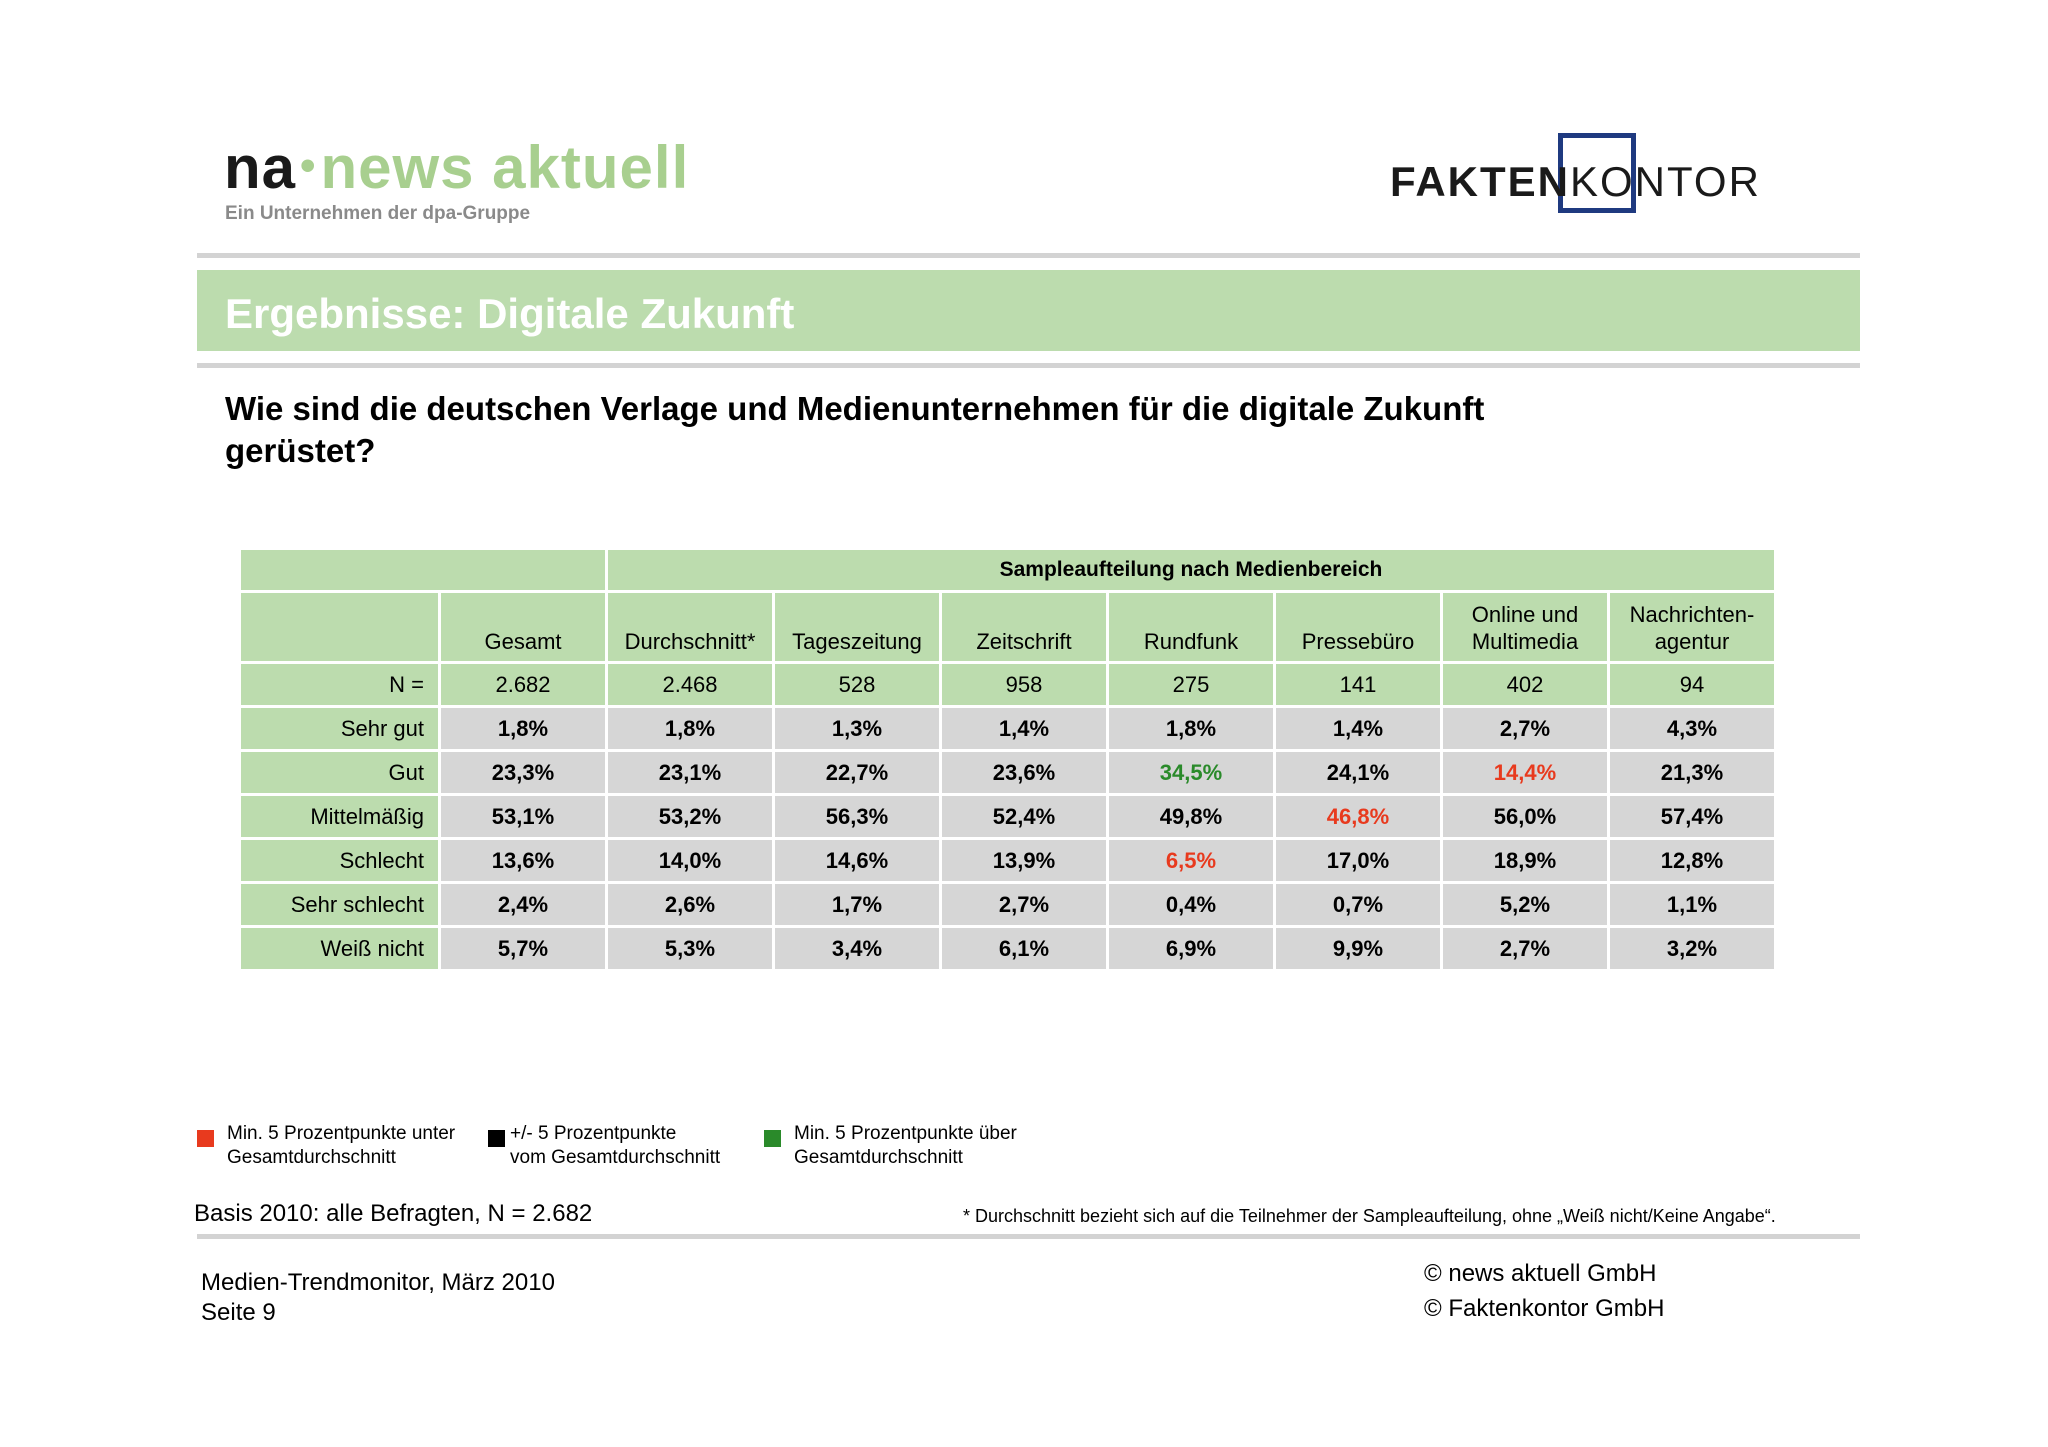 This screenshot has height=1447, width=2048. What do you see at coordinates (1358, 772) in the screenshot?
I see `table-cell: 24,1%` at bounding box center [1358, 772].